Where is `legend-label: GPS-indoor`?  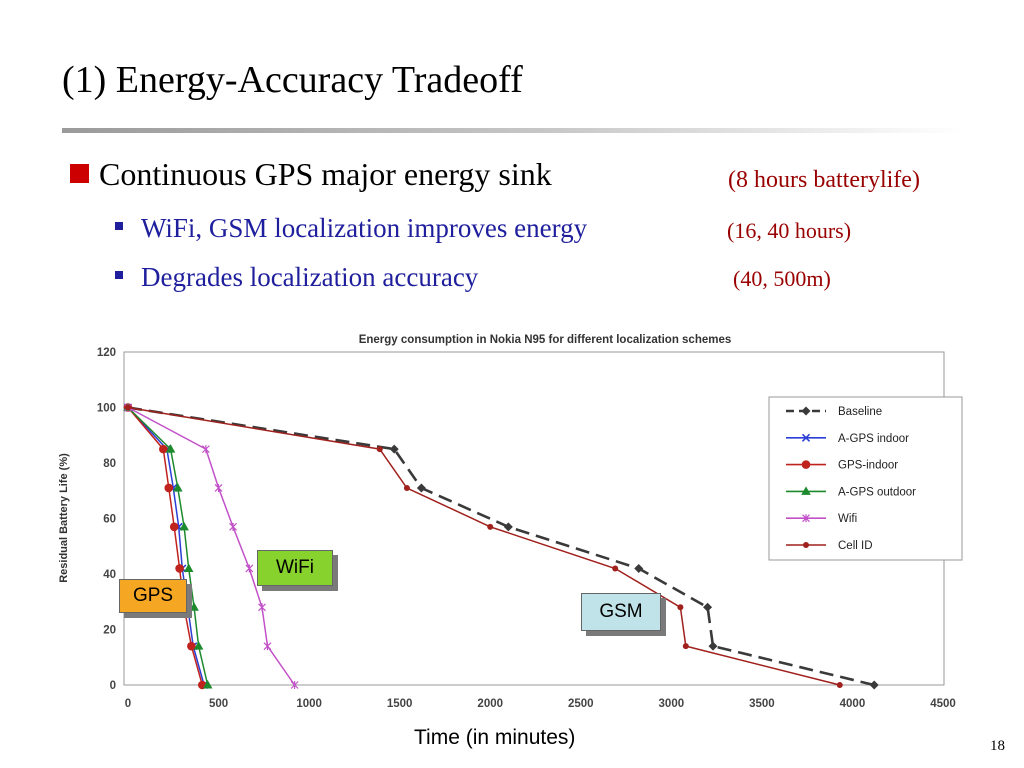
legend-label: GPS-indoor is located at coordinates (868, 466).